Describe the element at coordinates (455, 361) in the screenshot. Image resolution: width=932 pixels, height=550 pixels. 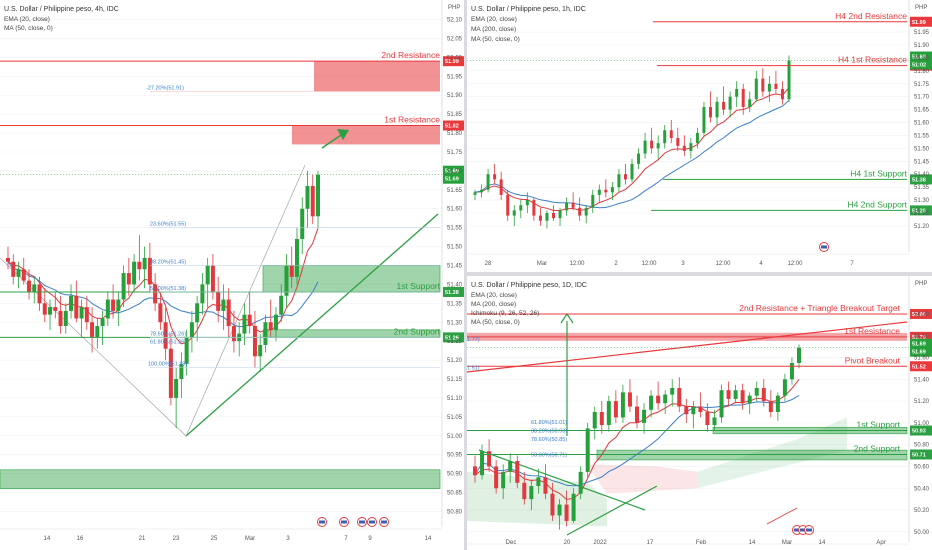
I see `price-tick-label: 51.20` at that location.